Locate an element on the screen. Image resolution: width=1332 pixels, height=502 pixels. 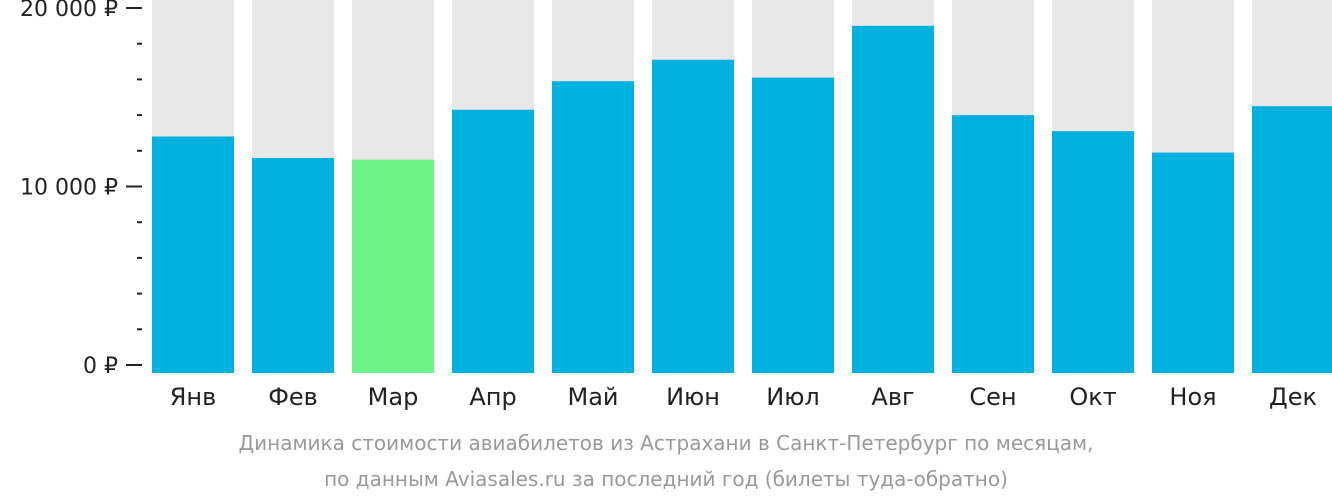
y-tick-label: 20 000 ₽ is located at coordinates (69, 11).